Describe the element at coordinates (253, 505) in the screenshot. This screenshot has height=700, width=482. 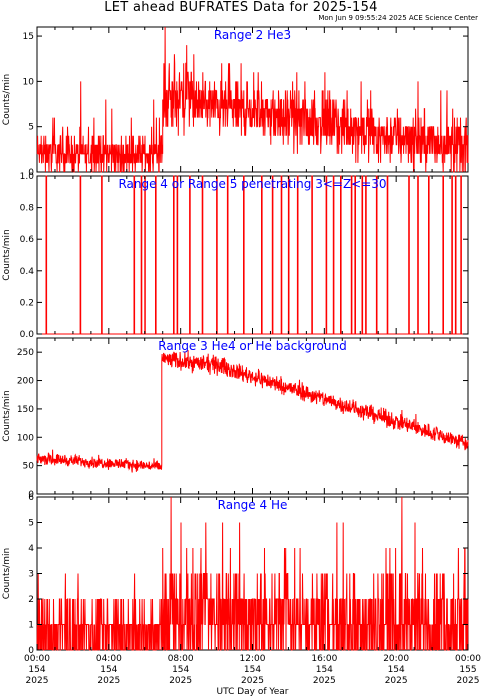
I see `panel-title-4: Range 4 He` at that location.